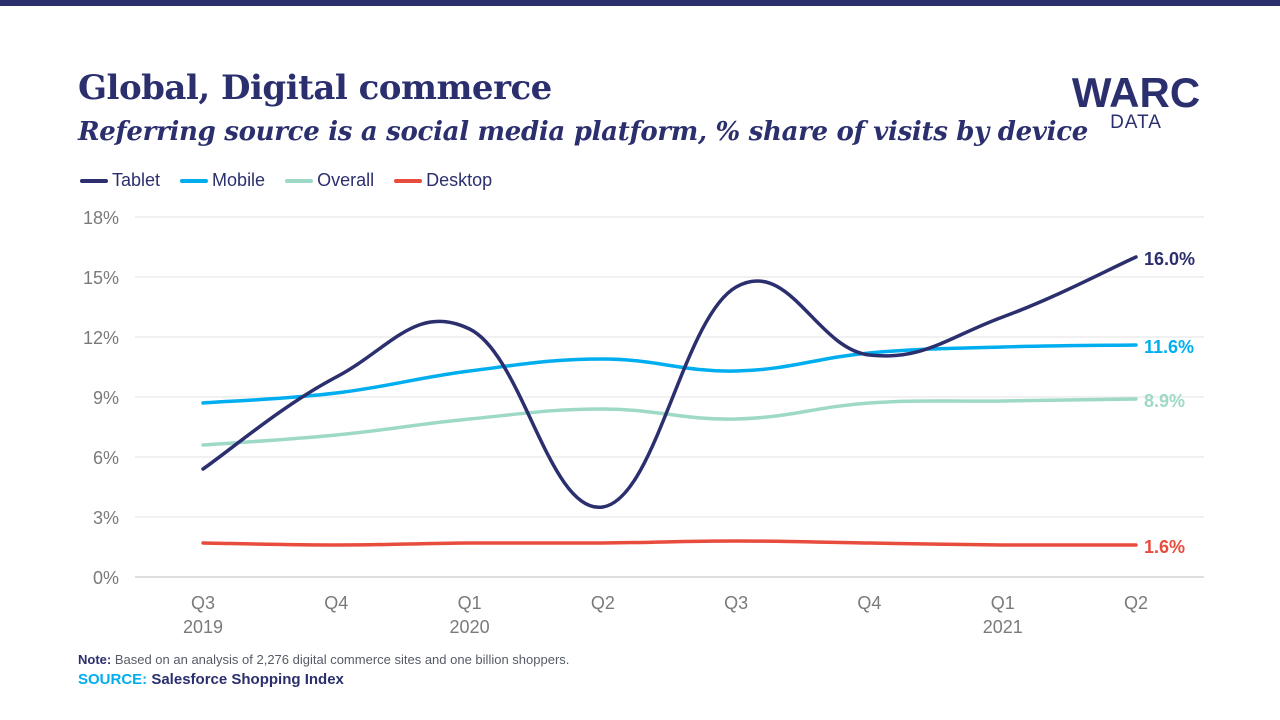 This screenshot has height=720, width=1280. I want to click on source-line: SOURCE: Salesforce Shopping Index, so click(211, 679).